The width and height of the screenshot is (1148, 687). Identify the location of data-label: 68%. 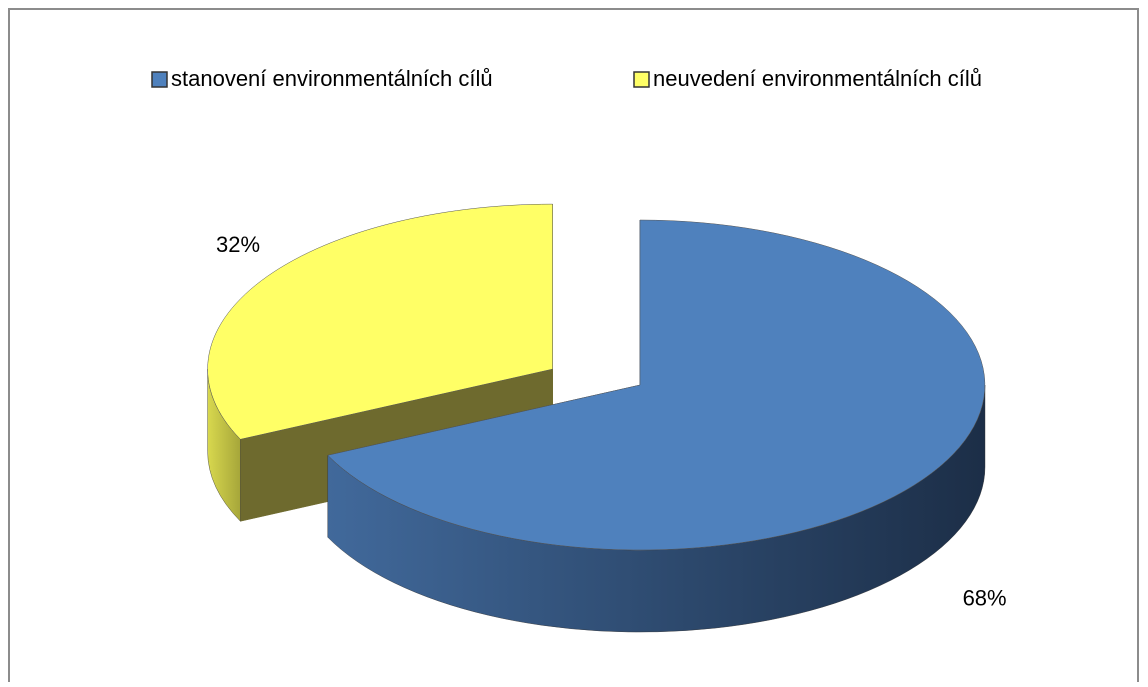
(985, 598).